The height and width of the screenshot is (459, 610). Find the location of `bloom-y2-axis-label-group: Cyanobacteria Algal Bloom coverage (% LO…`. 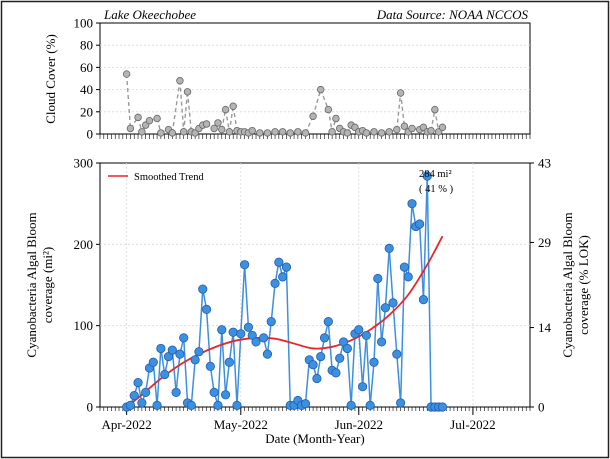

bloom-y2-axis-label-group: Cyanobacteria Algal Bloom coverage (% LO… is located at coordinates (575, 284).